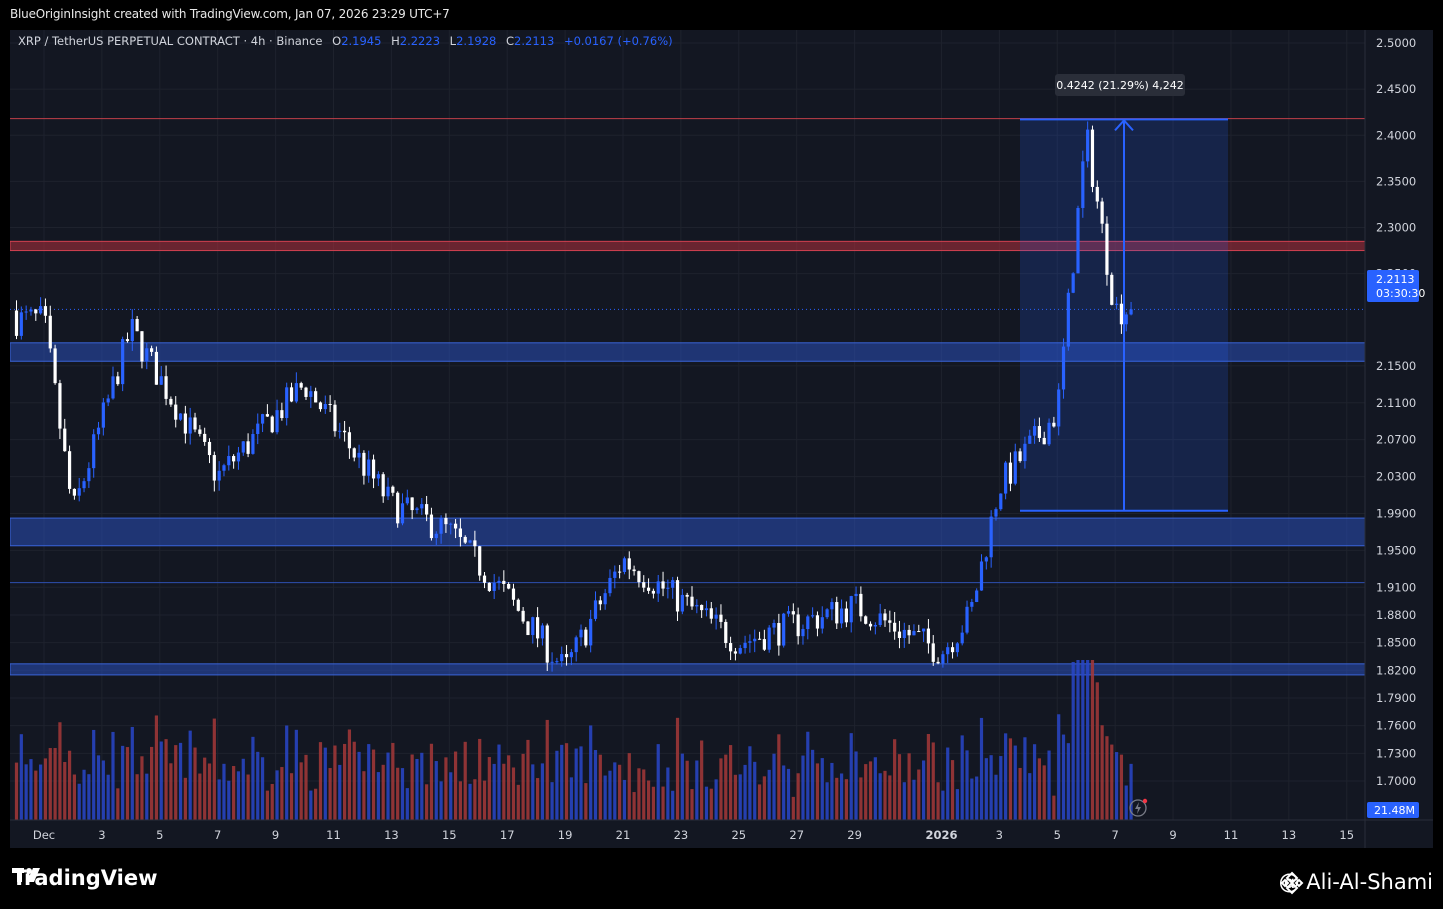  I want to click on x-tick-label: 5, so click(1057, 835).